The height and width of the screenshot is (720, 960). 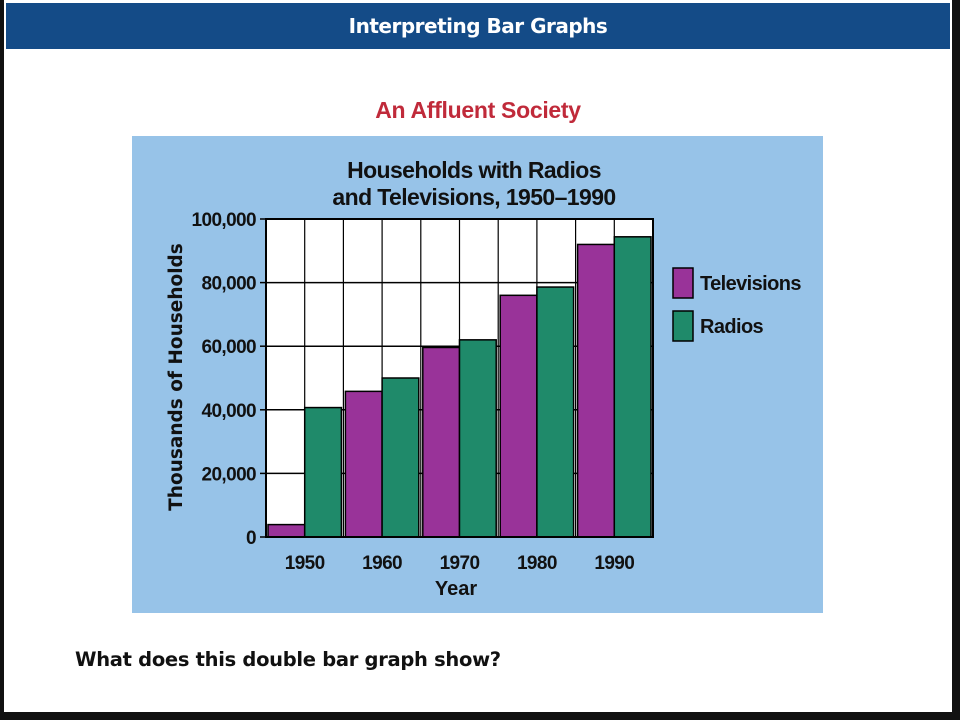 What do you see at coordinates (596, 390) in the screenshot?
I see `bar-televisions-1990` at bounding box center [596, 390].